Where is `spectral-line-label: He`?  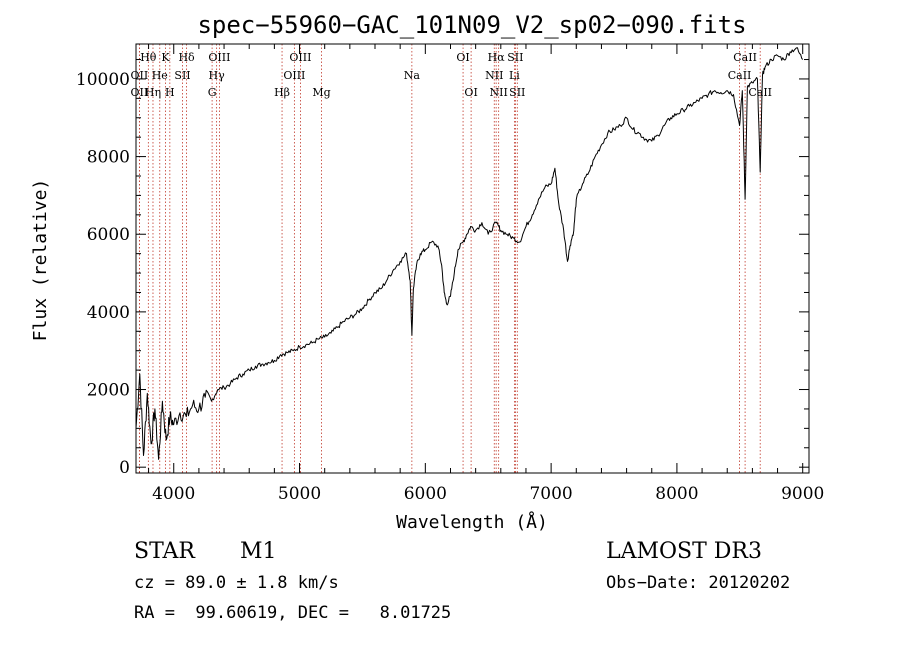 spectral-line-label: He is located at coordinates (160, 75).